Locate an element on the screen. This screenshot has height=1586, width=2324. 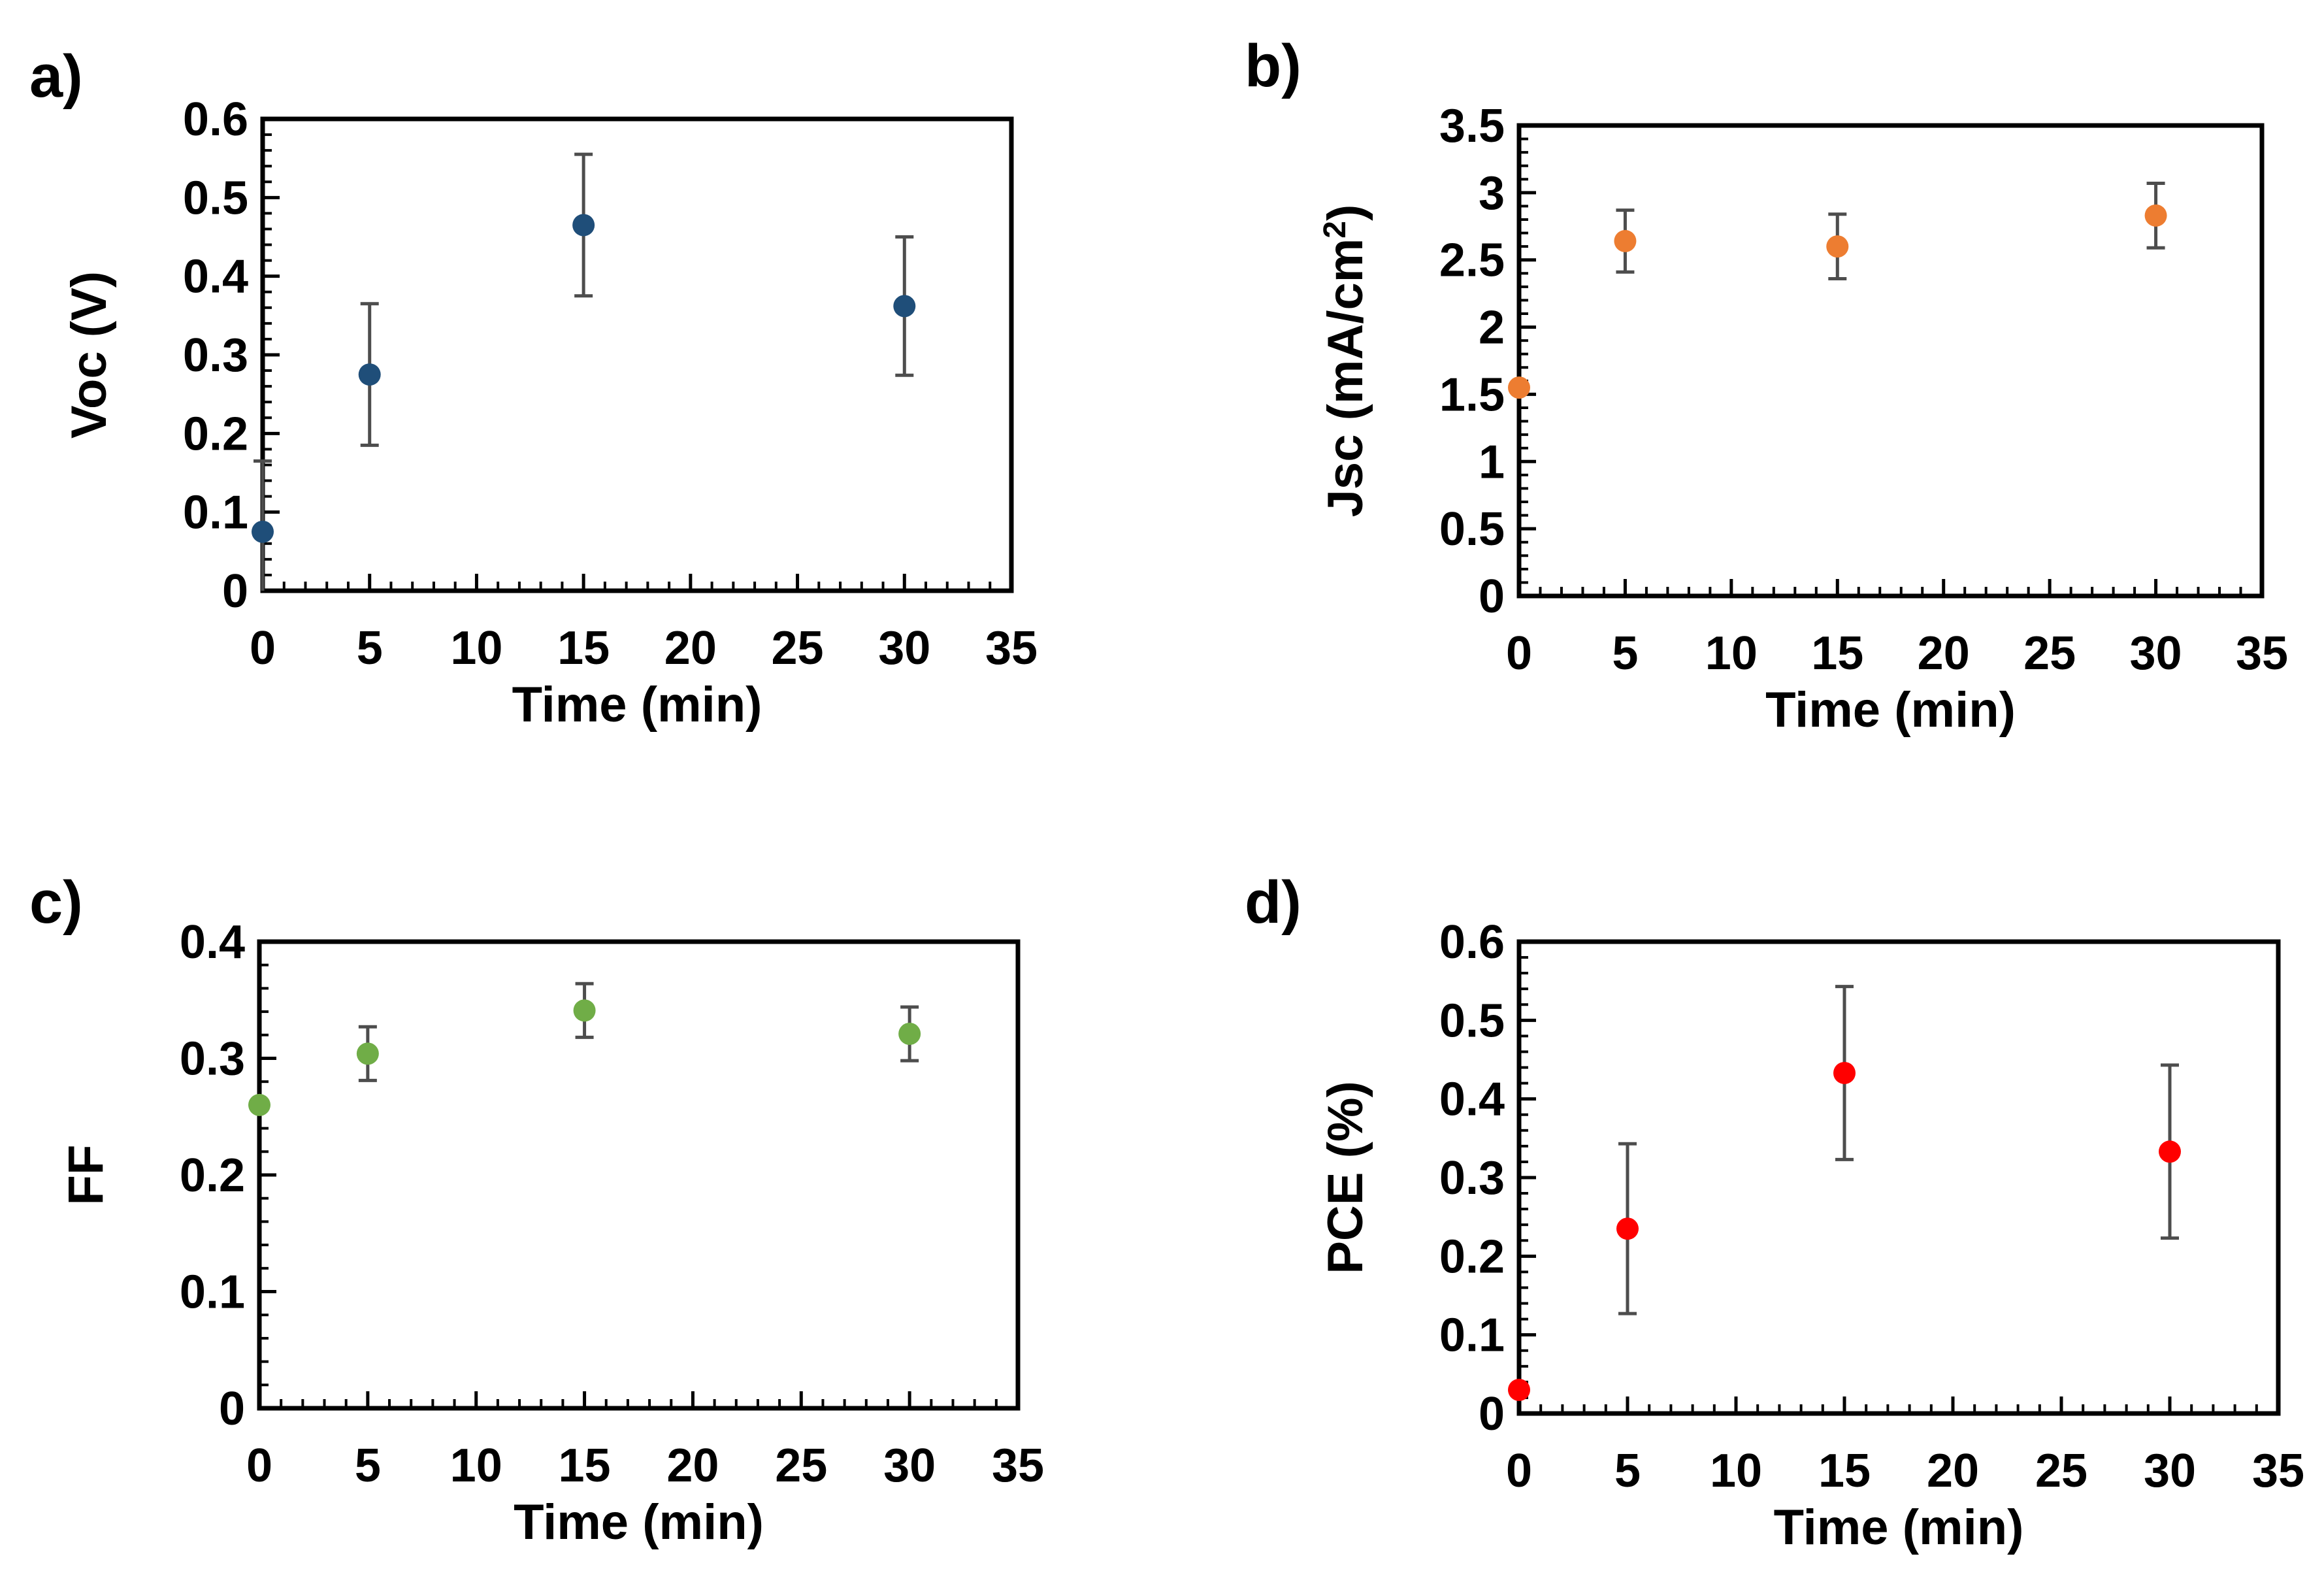
y-axis-title-text: Jsc (mA/cm is located at coordinates (1345, 379).